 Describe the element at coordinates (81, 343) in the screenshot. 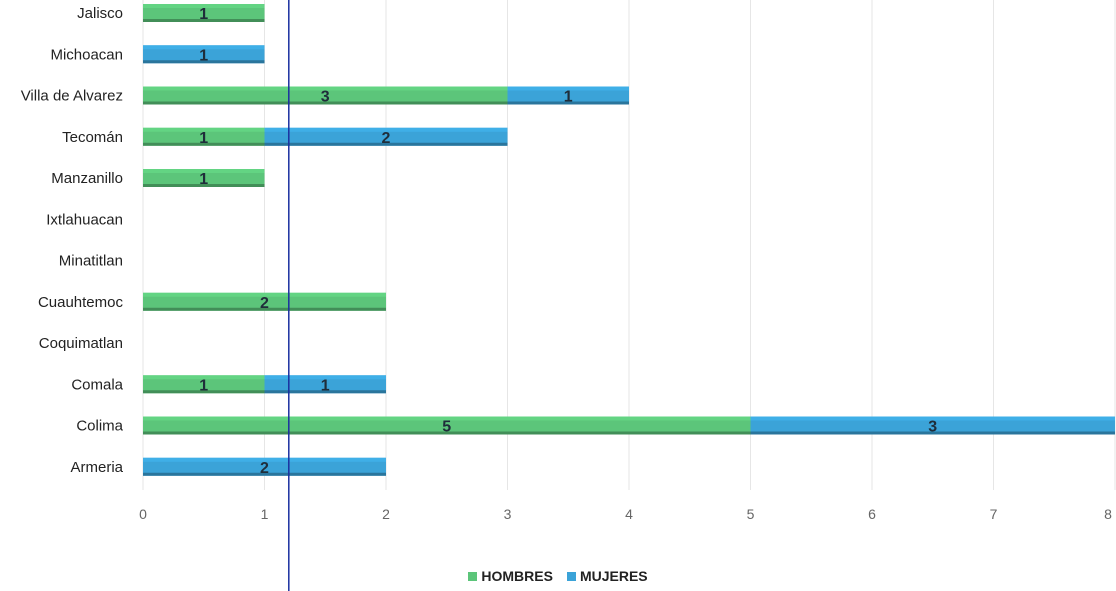

I see `category-label-coquimatlan: Coquimatlan` at that location.